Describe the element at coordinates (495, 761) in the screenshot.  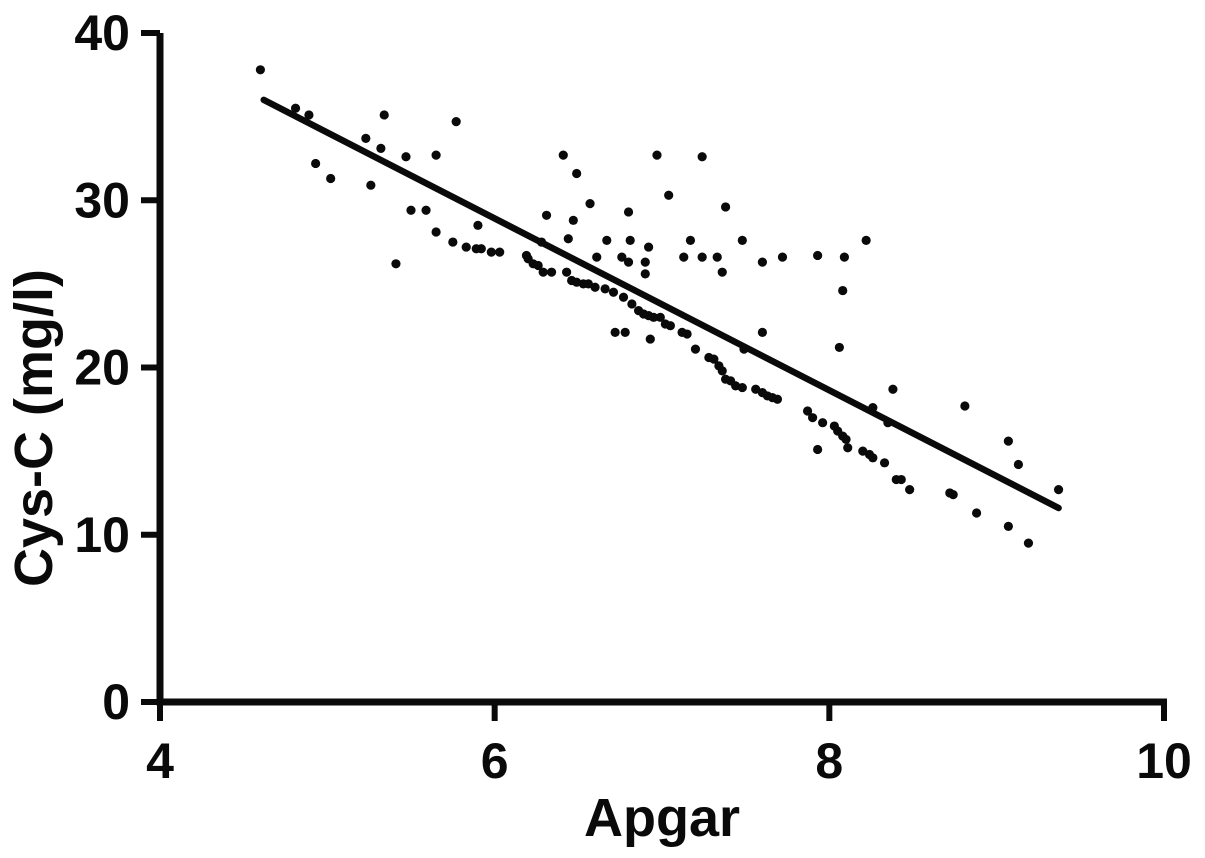
I see `x-tick-label: 6` at that location.